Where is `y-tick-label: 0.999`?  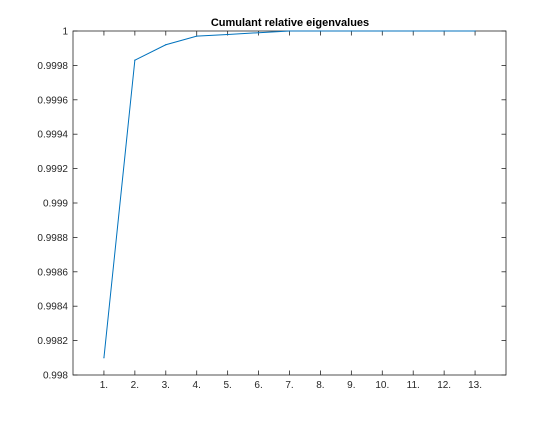 y-tick-label: 0.999 is located at coordinates (55, 204).